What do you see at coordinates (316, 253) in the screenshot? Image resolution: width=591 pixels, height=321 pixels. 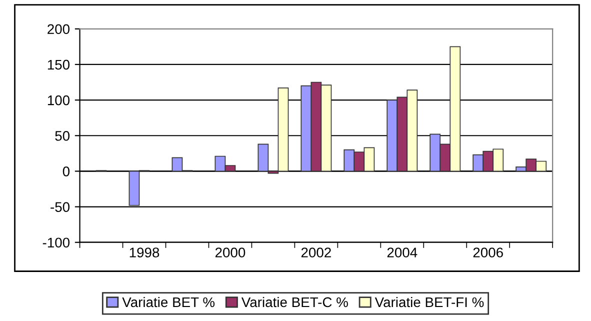 I see `x-tick-label: 2002` at bounding box center [316, 253].